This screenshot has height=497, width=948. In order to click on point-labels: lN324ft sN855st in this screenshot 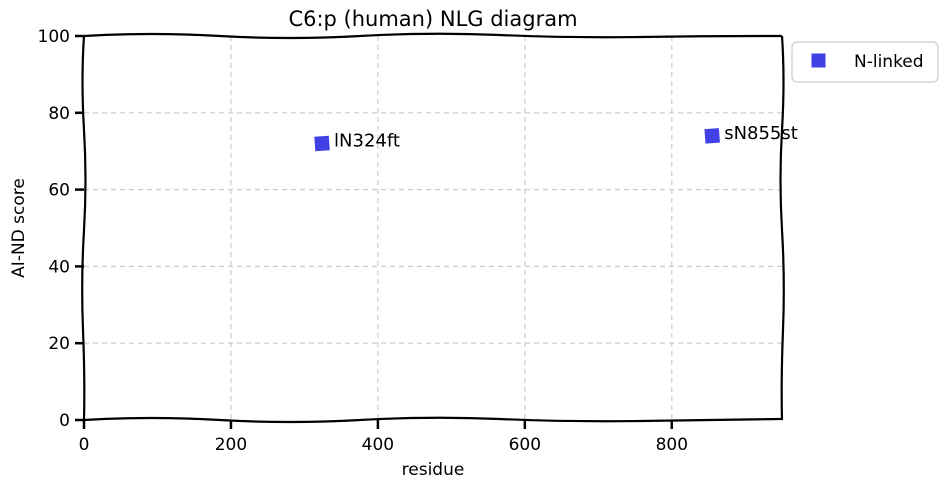, I will do `click(566, 137)`.